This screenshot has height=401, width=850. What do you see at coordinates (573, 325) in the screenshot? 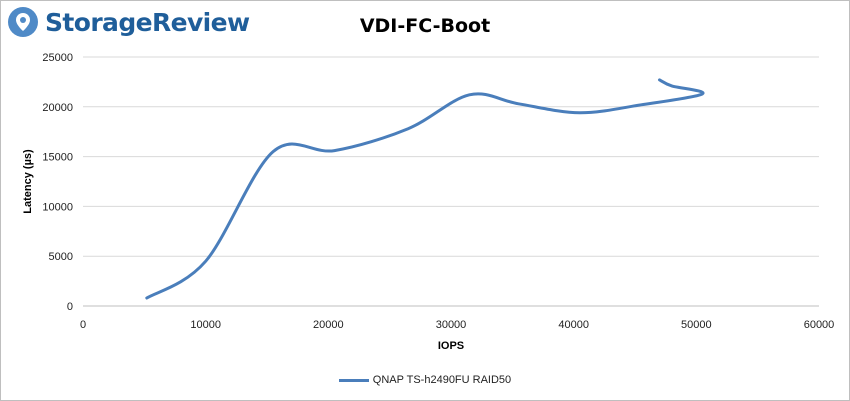
I see `x-tick-label: 40000` at bounding box center [573, 325].